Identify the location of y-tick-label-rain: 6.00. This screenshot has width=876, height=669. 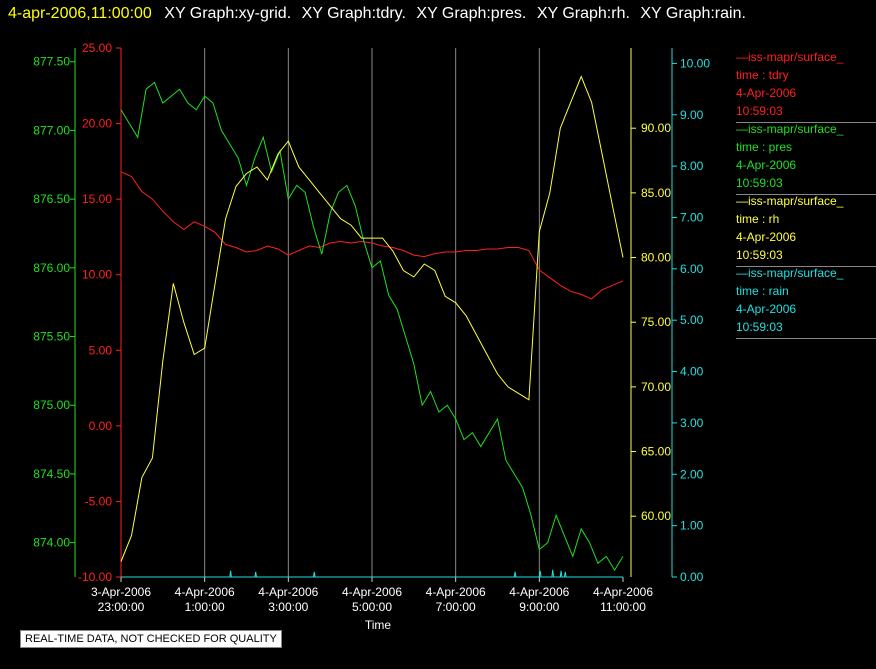
(692, 269).